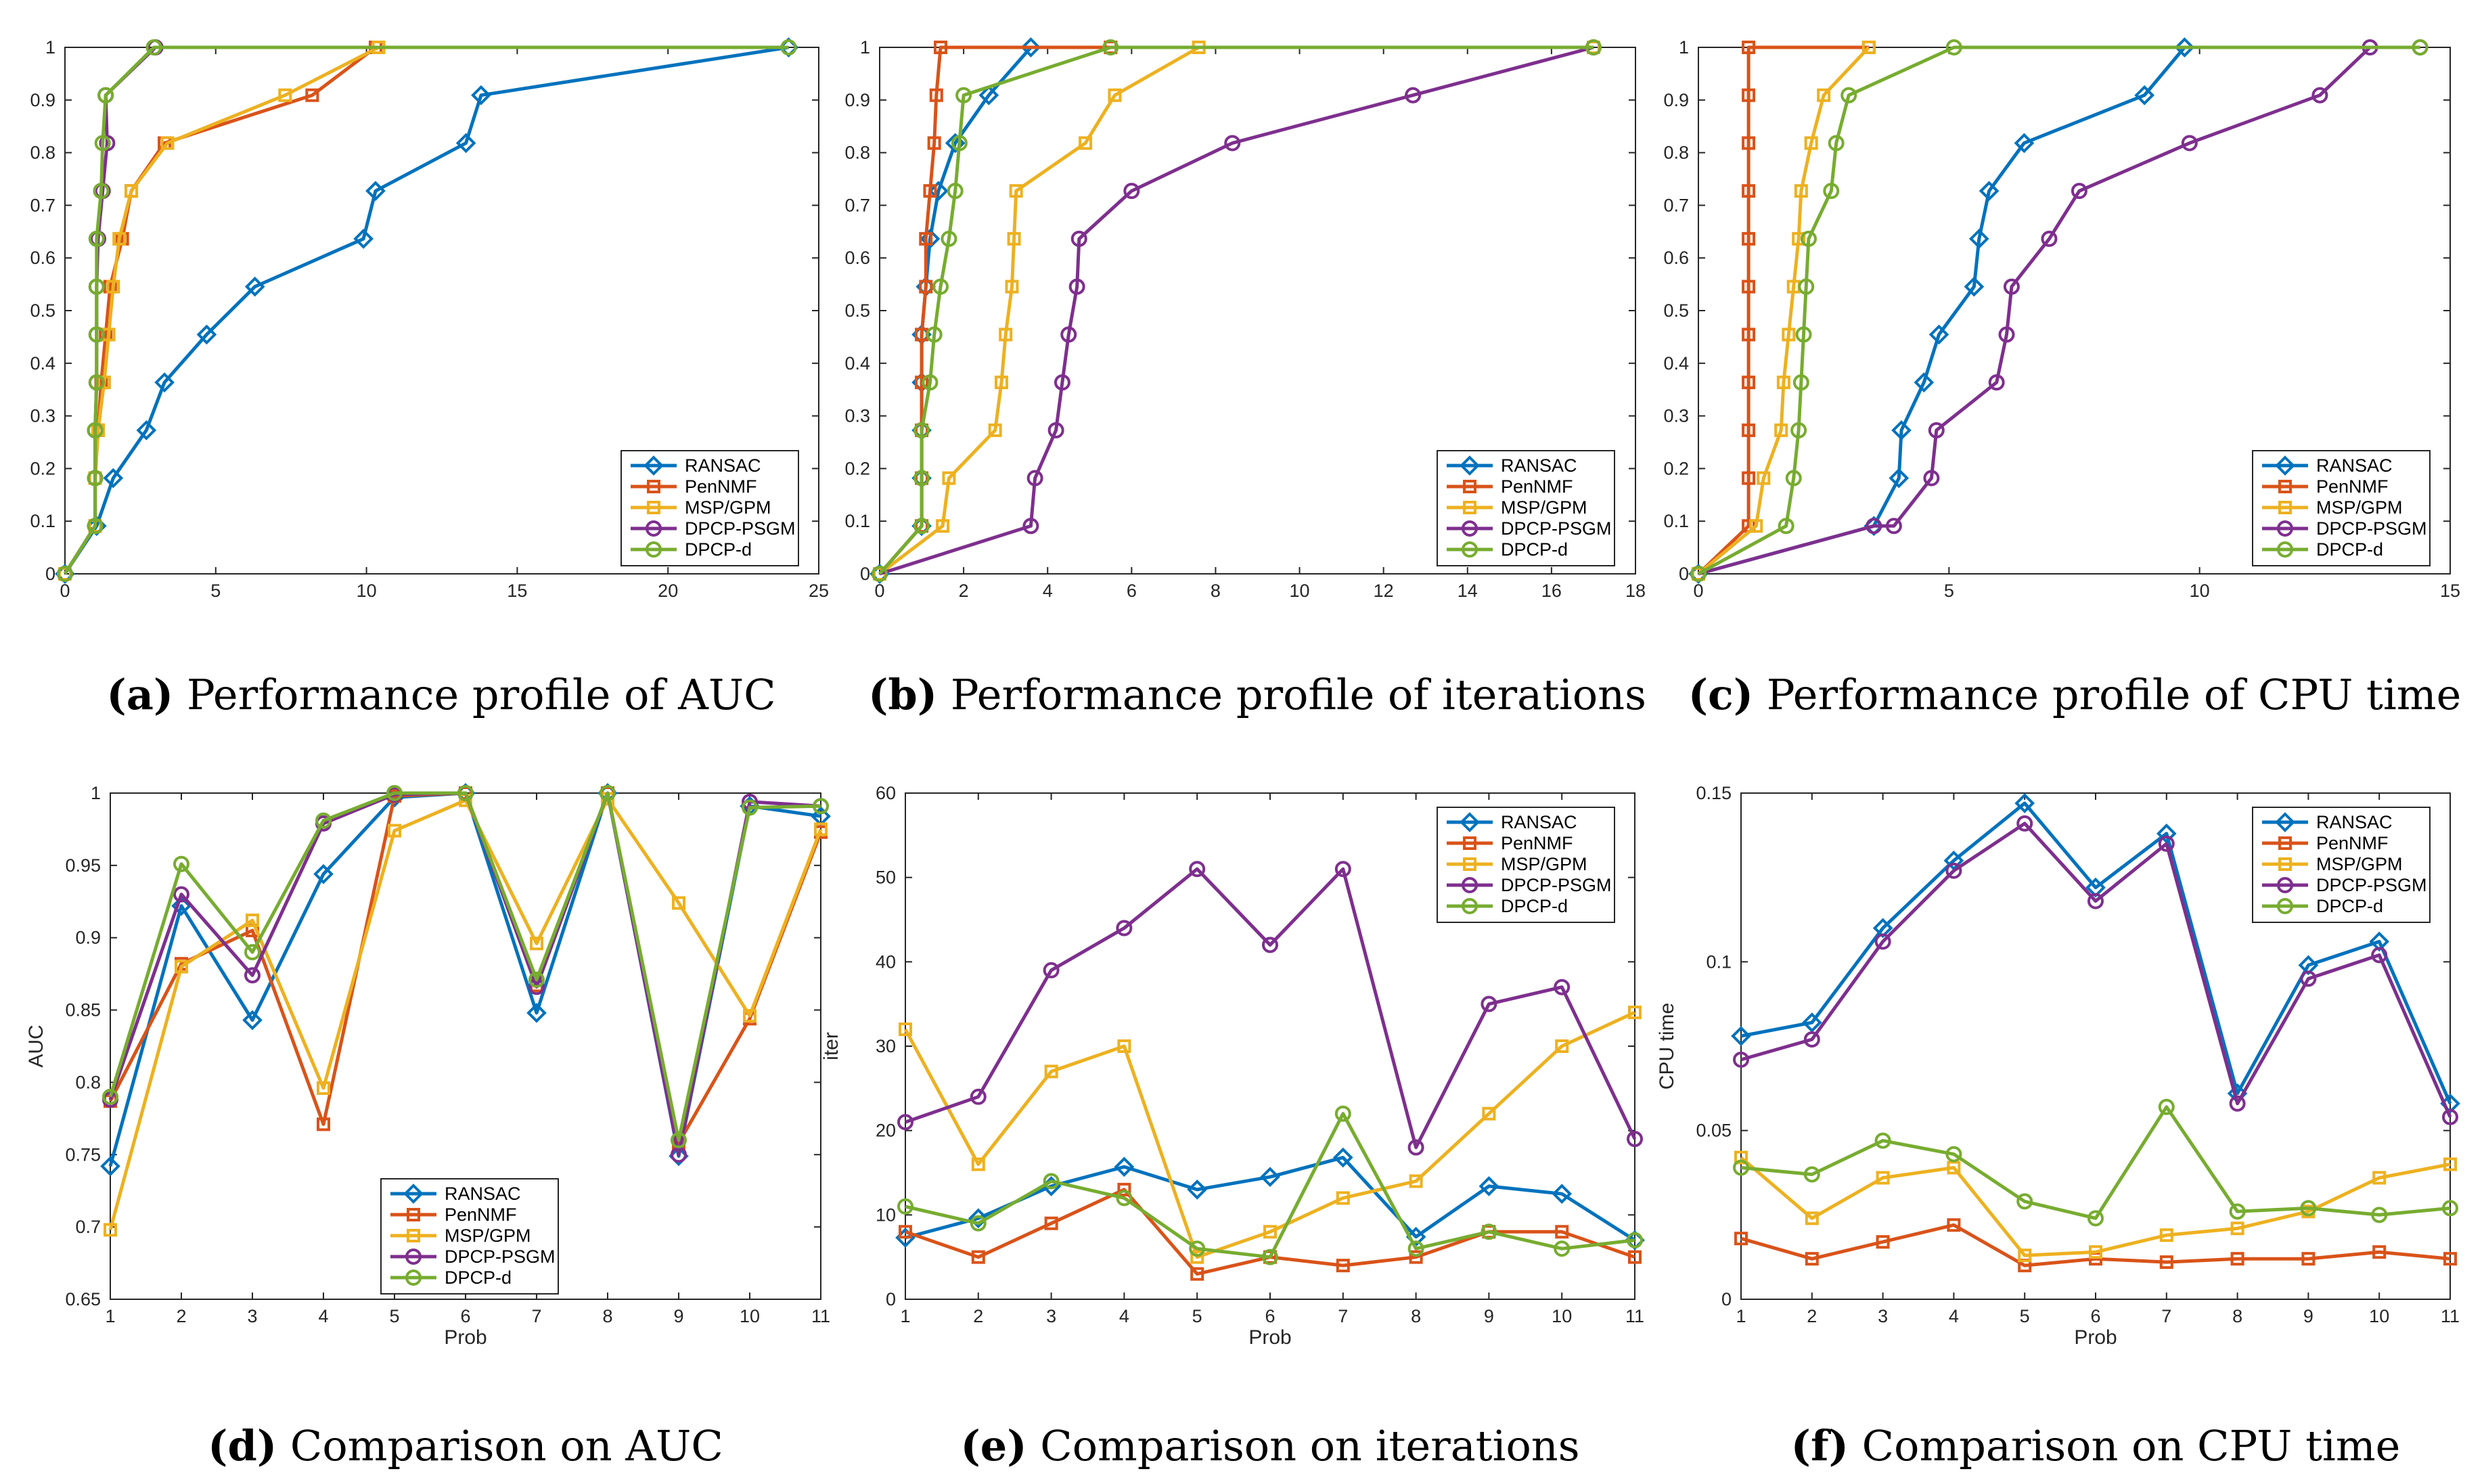 This screenshot has height=1484, width=2484. I want to click on legend-label: MSP/GPM, so click(1544, 508).